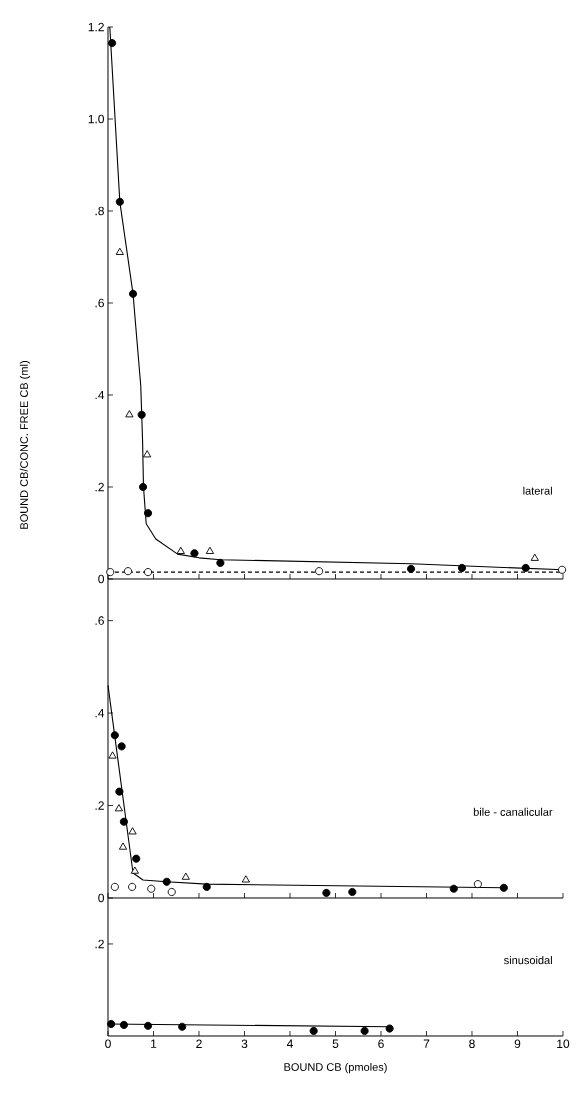 The height and width of the screenshot is (1101, 578). What do you see at coordinates (289, 1043) in the screenshot?
I see `x-tick-label: 4` at bounding box center [289, 1043].